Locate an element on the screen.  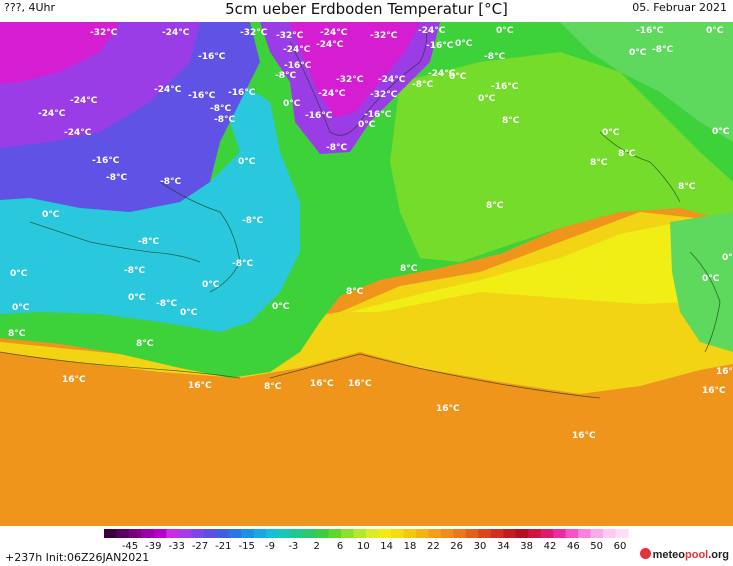
colorbar-tick-label: 42 is located at coordinates (550, 545).